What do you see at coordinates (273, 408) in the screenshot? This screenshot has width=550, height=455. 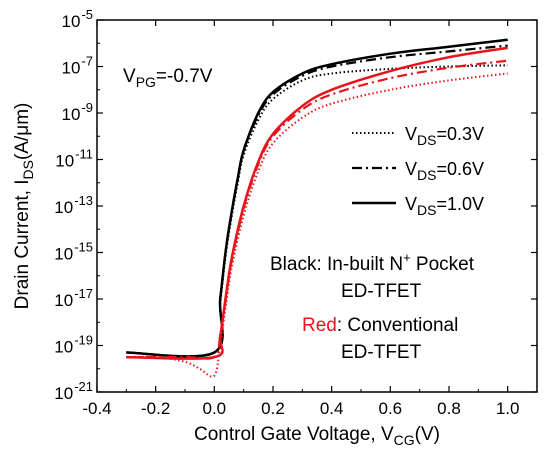 I see `x-tick-label: 0.2` at bounding box center [273, 408].